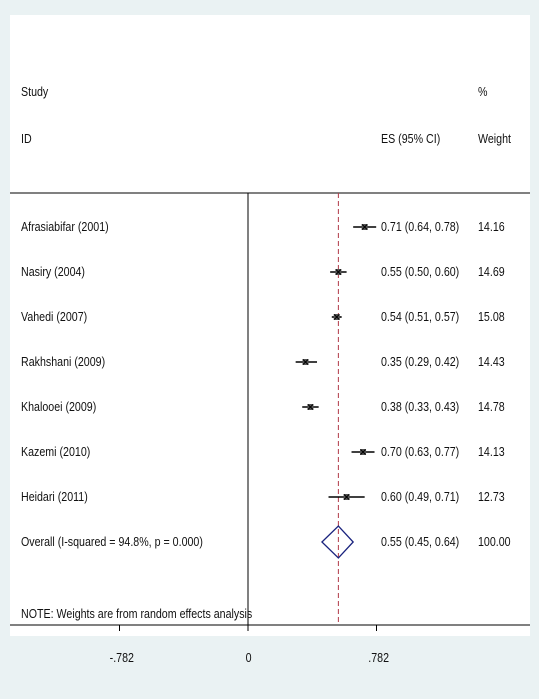 This screenshot has height=699, width=539. I want to click on overall-weight: 100.00, so click(494, 541).